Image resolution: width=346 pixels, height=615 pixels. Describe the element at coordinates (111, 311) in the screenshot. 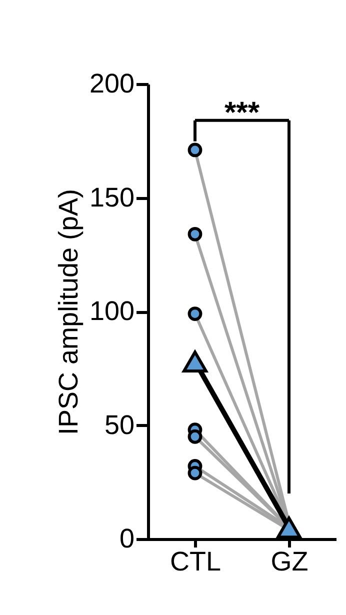

I see `y-tick-label: 100` at that location.